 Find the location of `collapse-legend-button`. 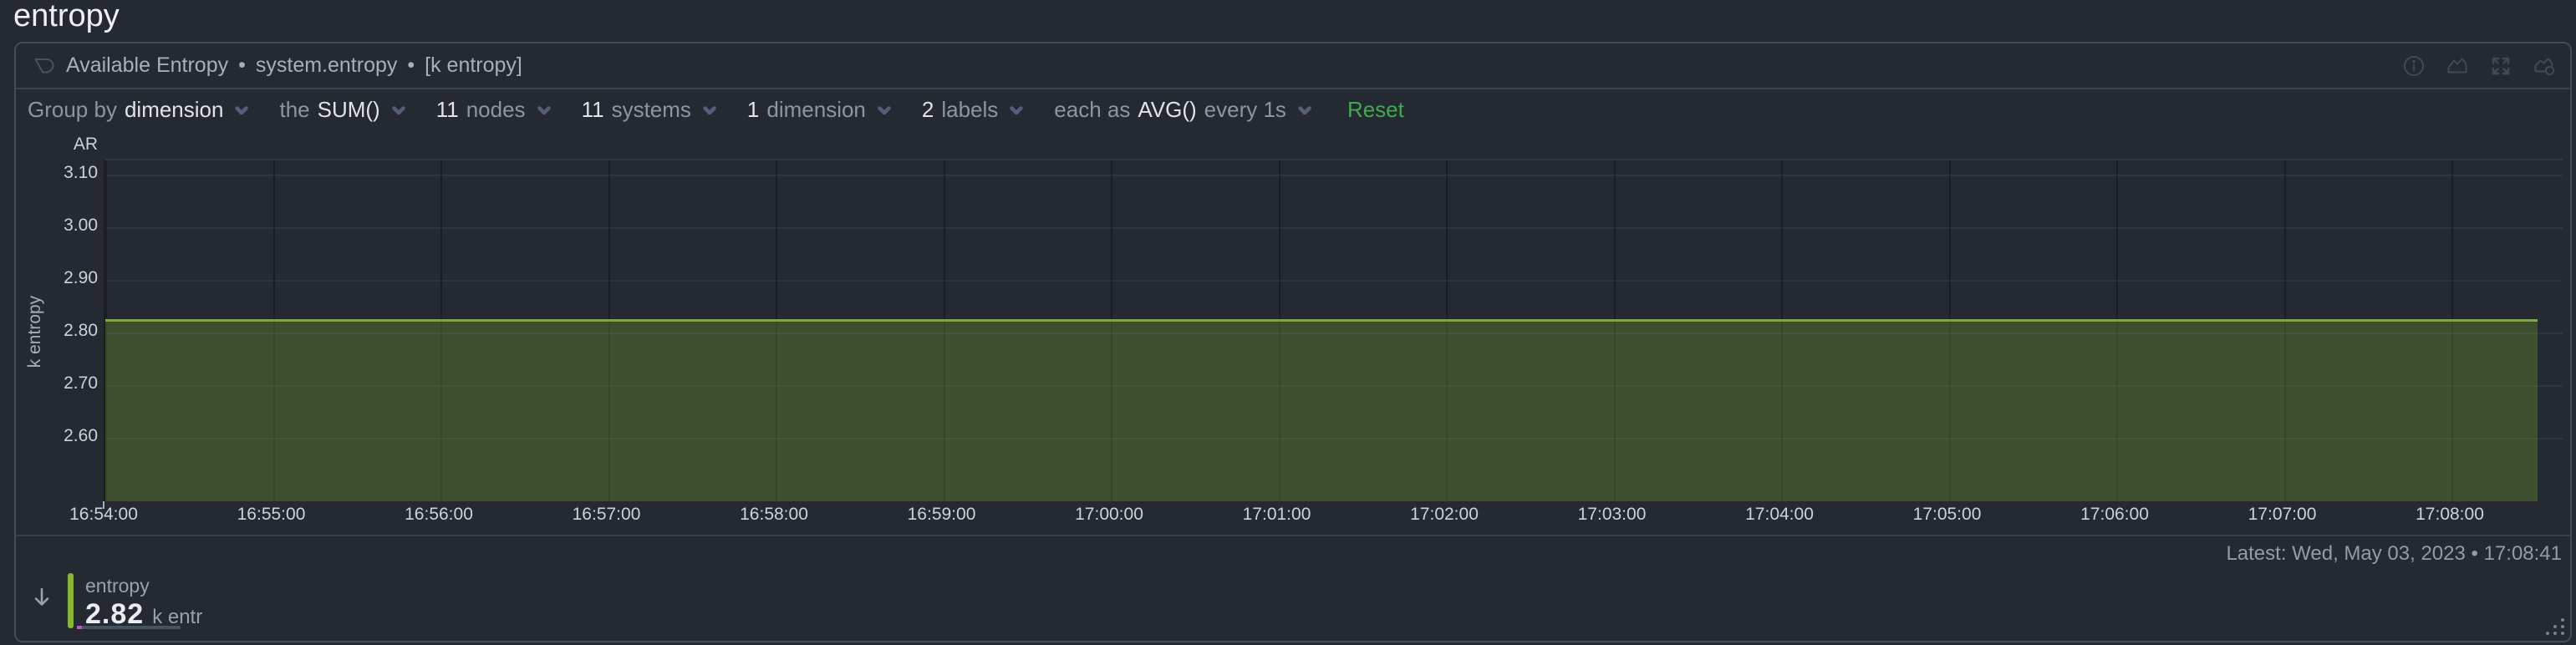

collapse-legend-button is located at coordinates (41, 599).